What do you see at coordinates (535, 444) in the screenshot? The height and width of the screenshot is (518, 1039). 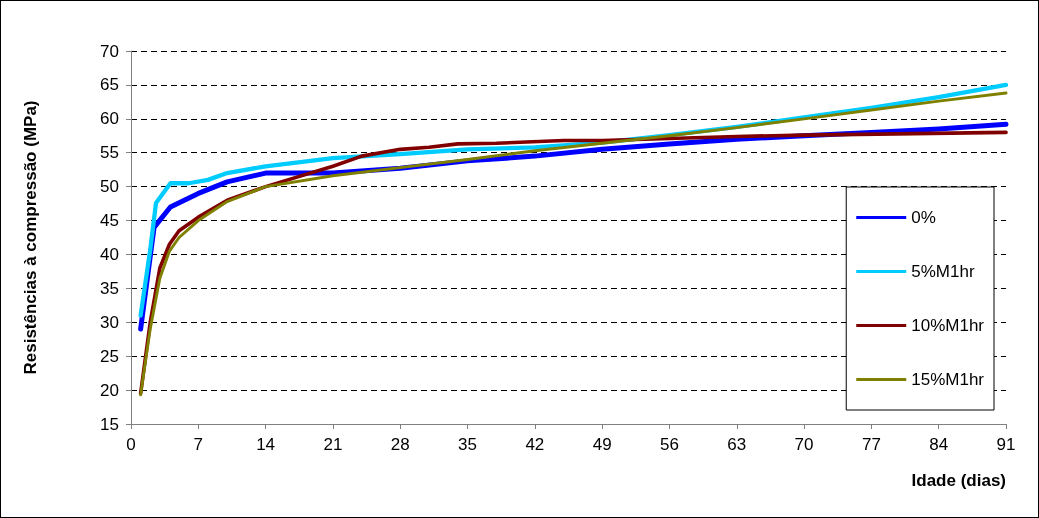 I see `x-tick-label: 42` at bounding box center [535, 444].